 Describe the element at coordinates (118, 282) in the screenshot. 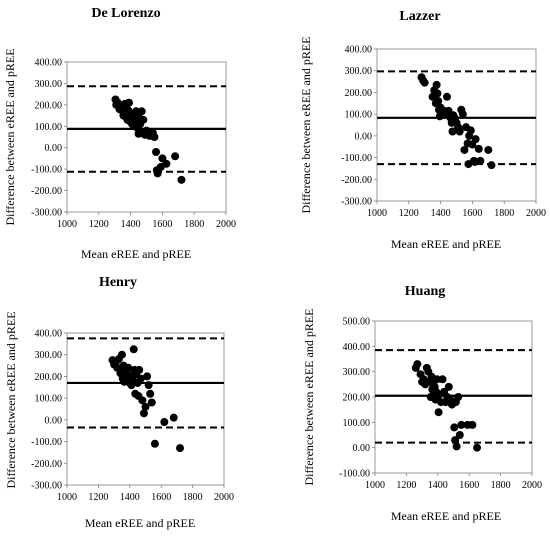

I see `chart-title: Henry` at that location.